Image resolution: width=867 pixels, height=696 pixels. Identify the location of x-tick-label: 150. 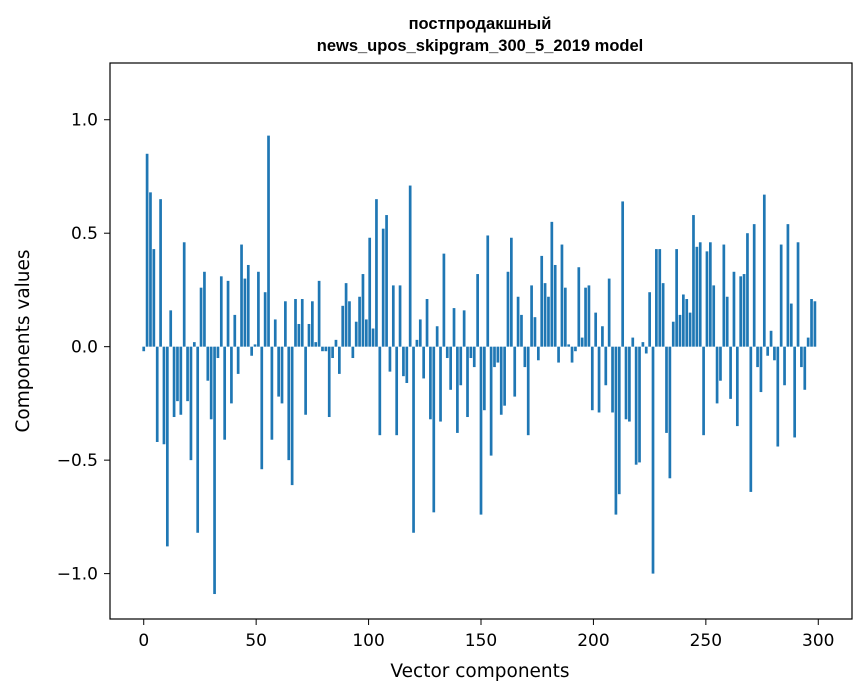
(481, 641).